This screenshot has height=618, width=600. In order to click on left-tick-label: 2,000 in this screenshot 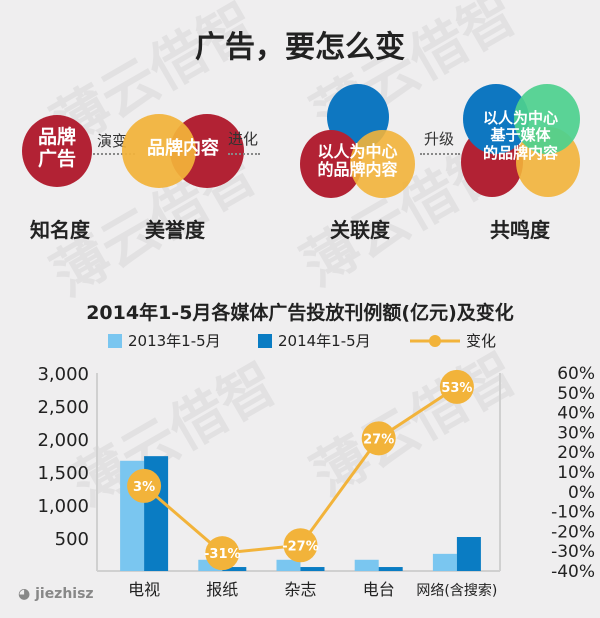, I will do `click(63, 440)`.